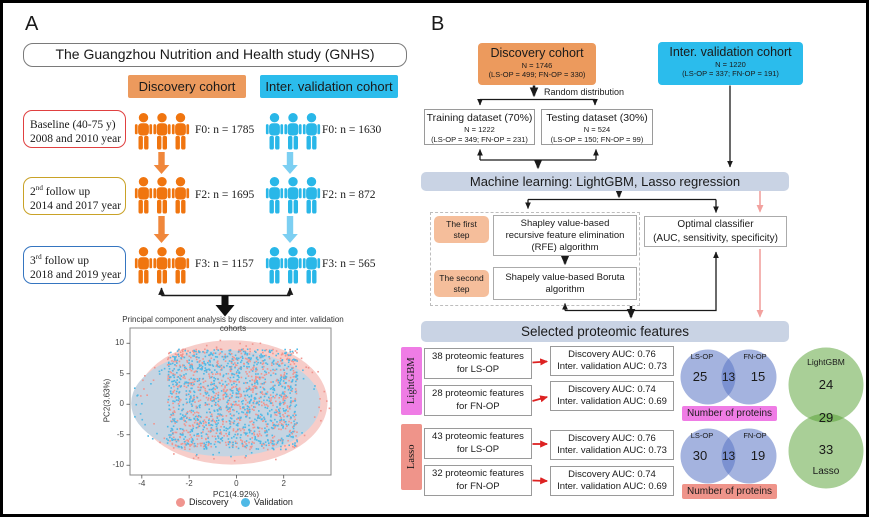 The width and height of the screenshot is (869, 517). Describe the element at coordinates (479, 139) in the screenshot. I see `box-detail: (LS-OP = 349; FN-OP = 231)` at that location.